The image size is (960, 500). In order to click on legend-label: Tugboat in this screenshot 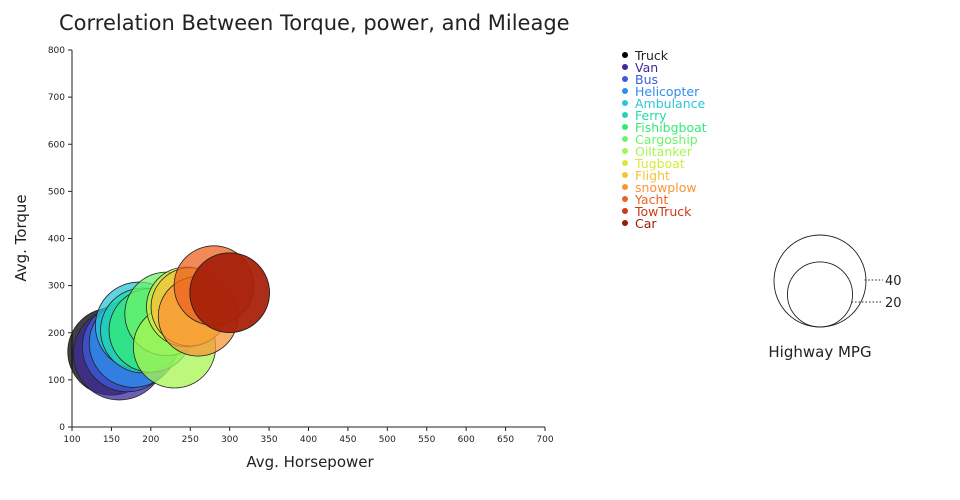, I will do `click(659, 163)`.